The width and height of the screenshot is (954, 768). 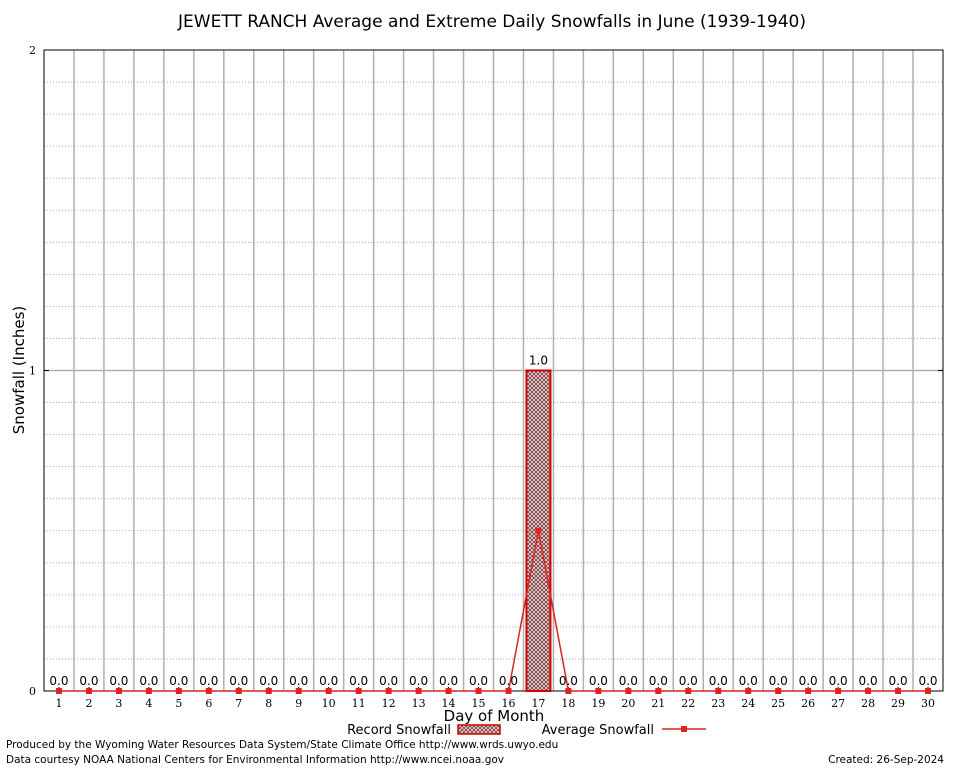 What do you see at coordinates (494, 716) in the screenshot?
I see `x-axis-label: Day of Month` at bounding box center [494, 716].